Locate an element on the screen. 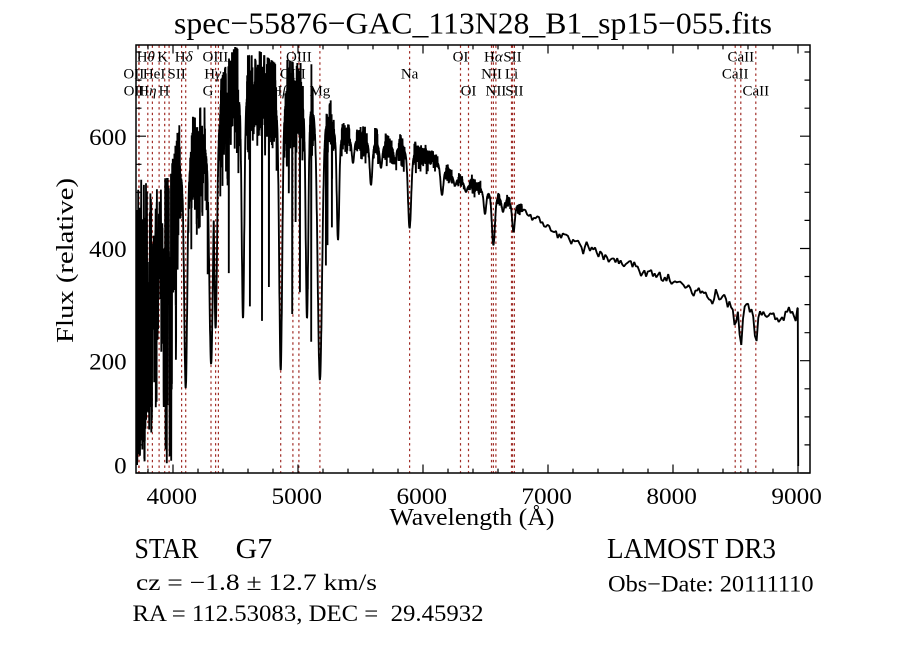 Image resolution: width=900 pixels, height=649 pixels. svg-text:spec−55876−GAC_113N28_B1_sp15−: spec−55876−GAC_113N28_B1_sp15−055.fits is located at coordinates (473, 23).